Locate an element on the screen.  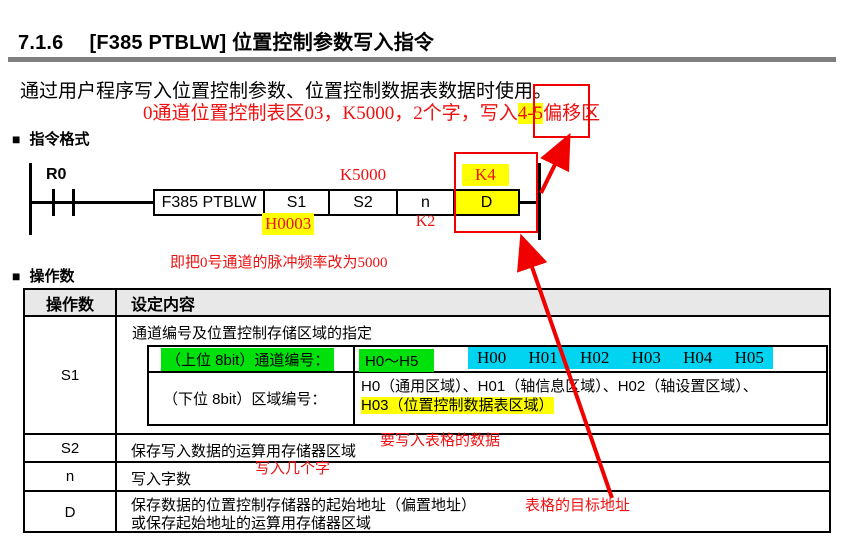
d-description-line1: 保存数据的位置控制存储器的起始地址（偏置地址） is located at coordinates (304, 506).